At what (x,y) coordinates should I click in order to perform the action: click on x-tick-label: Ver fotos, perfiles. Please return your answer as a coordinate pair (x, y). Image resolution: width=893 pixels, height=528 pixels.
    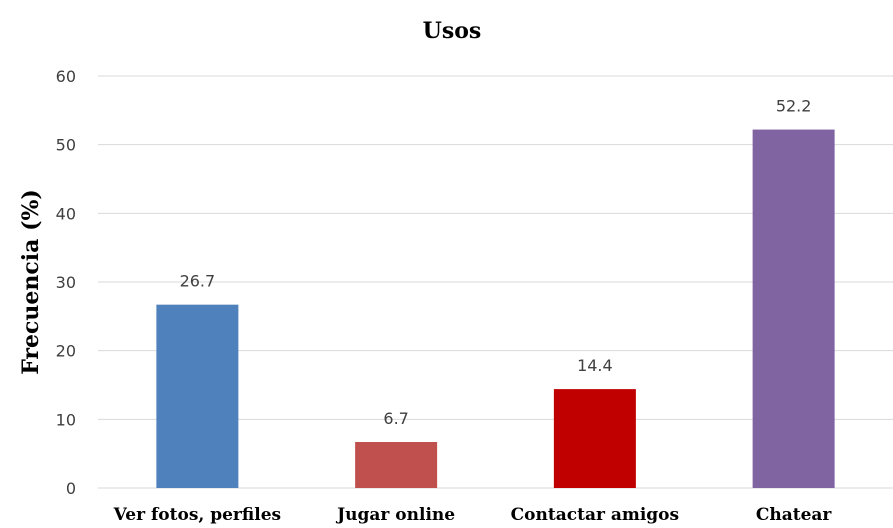
    Looking at the image, I should click on (197, 515).